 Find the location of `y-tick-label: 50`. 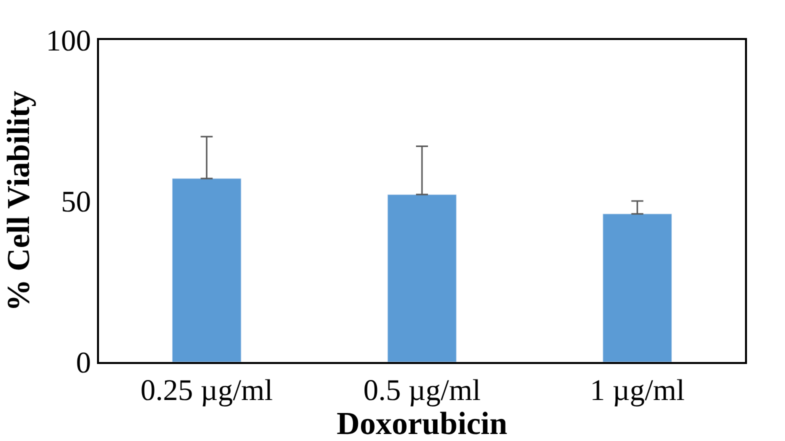

y-tick-label: 50 is located at coordinates (76, 202).